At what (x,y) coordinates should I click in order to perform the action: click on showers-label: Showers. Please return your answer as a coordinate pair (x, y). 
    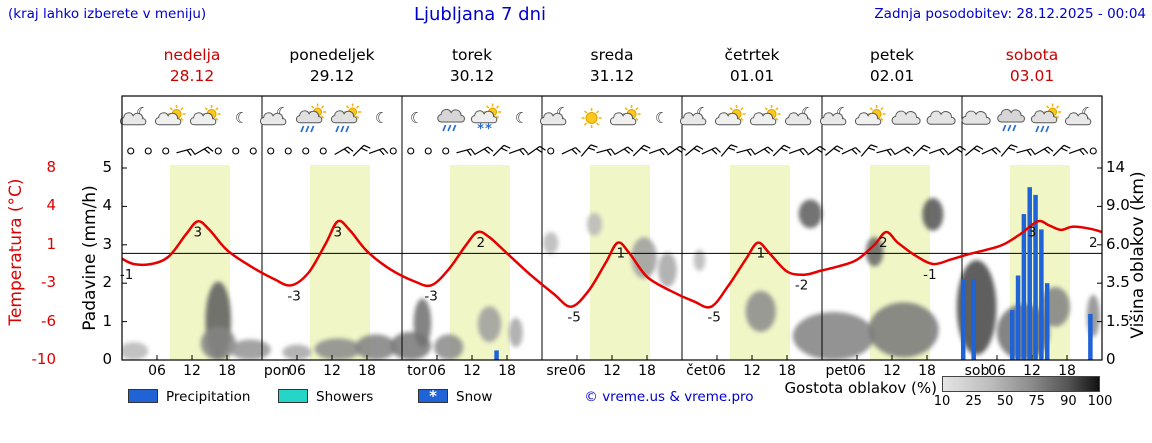
    Looking at the image, I should click on (345, 397).